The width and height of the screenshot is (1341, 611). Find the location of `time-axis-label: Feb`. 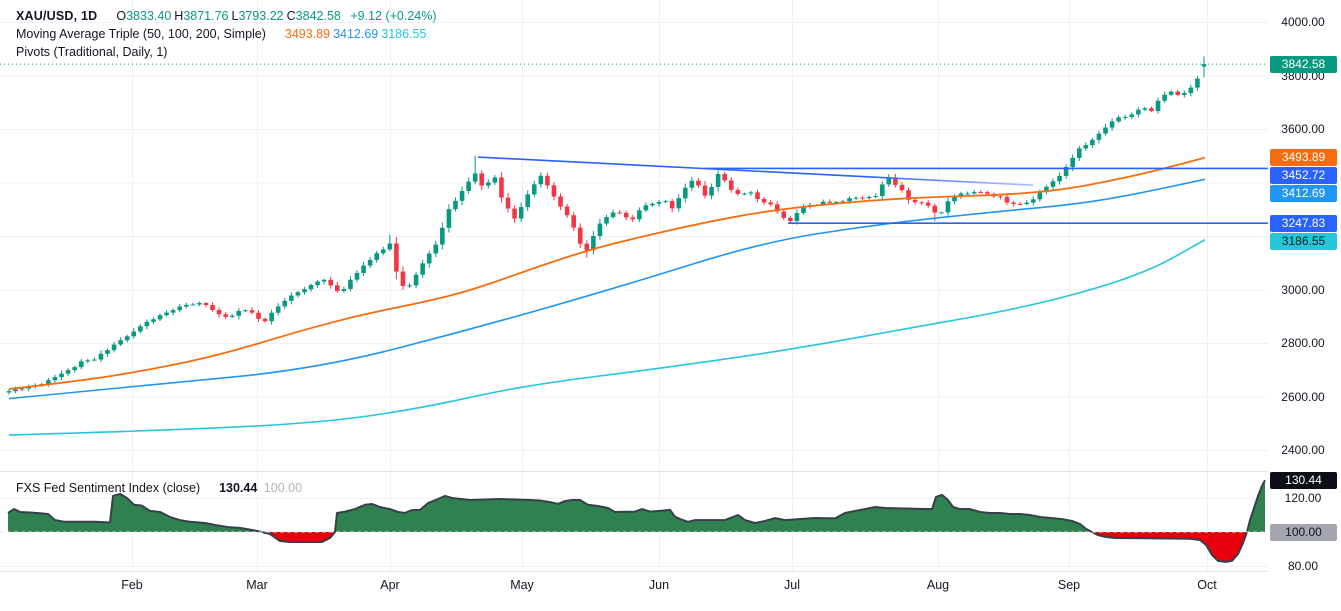

time-axis-label: Feb is located at coordinates (132, 585).